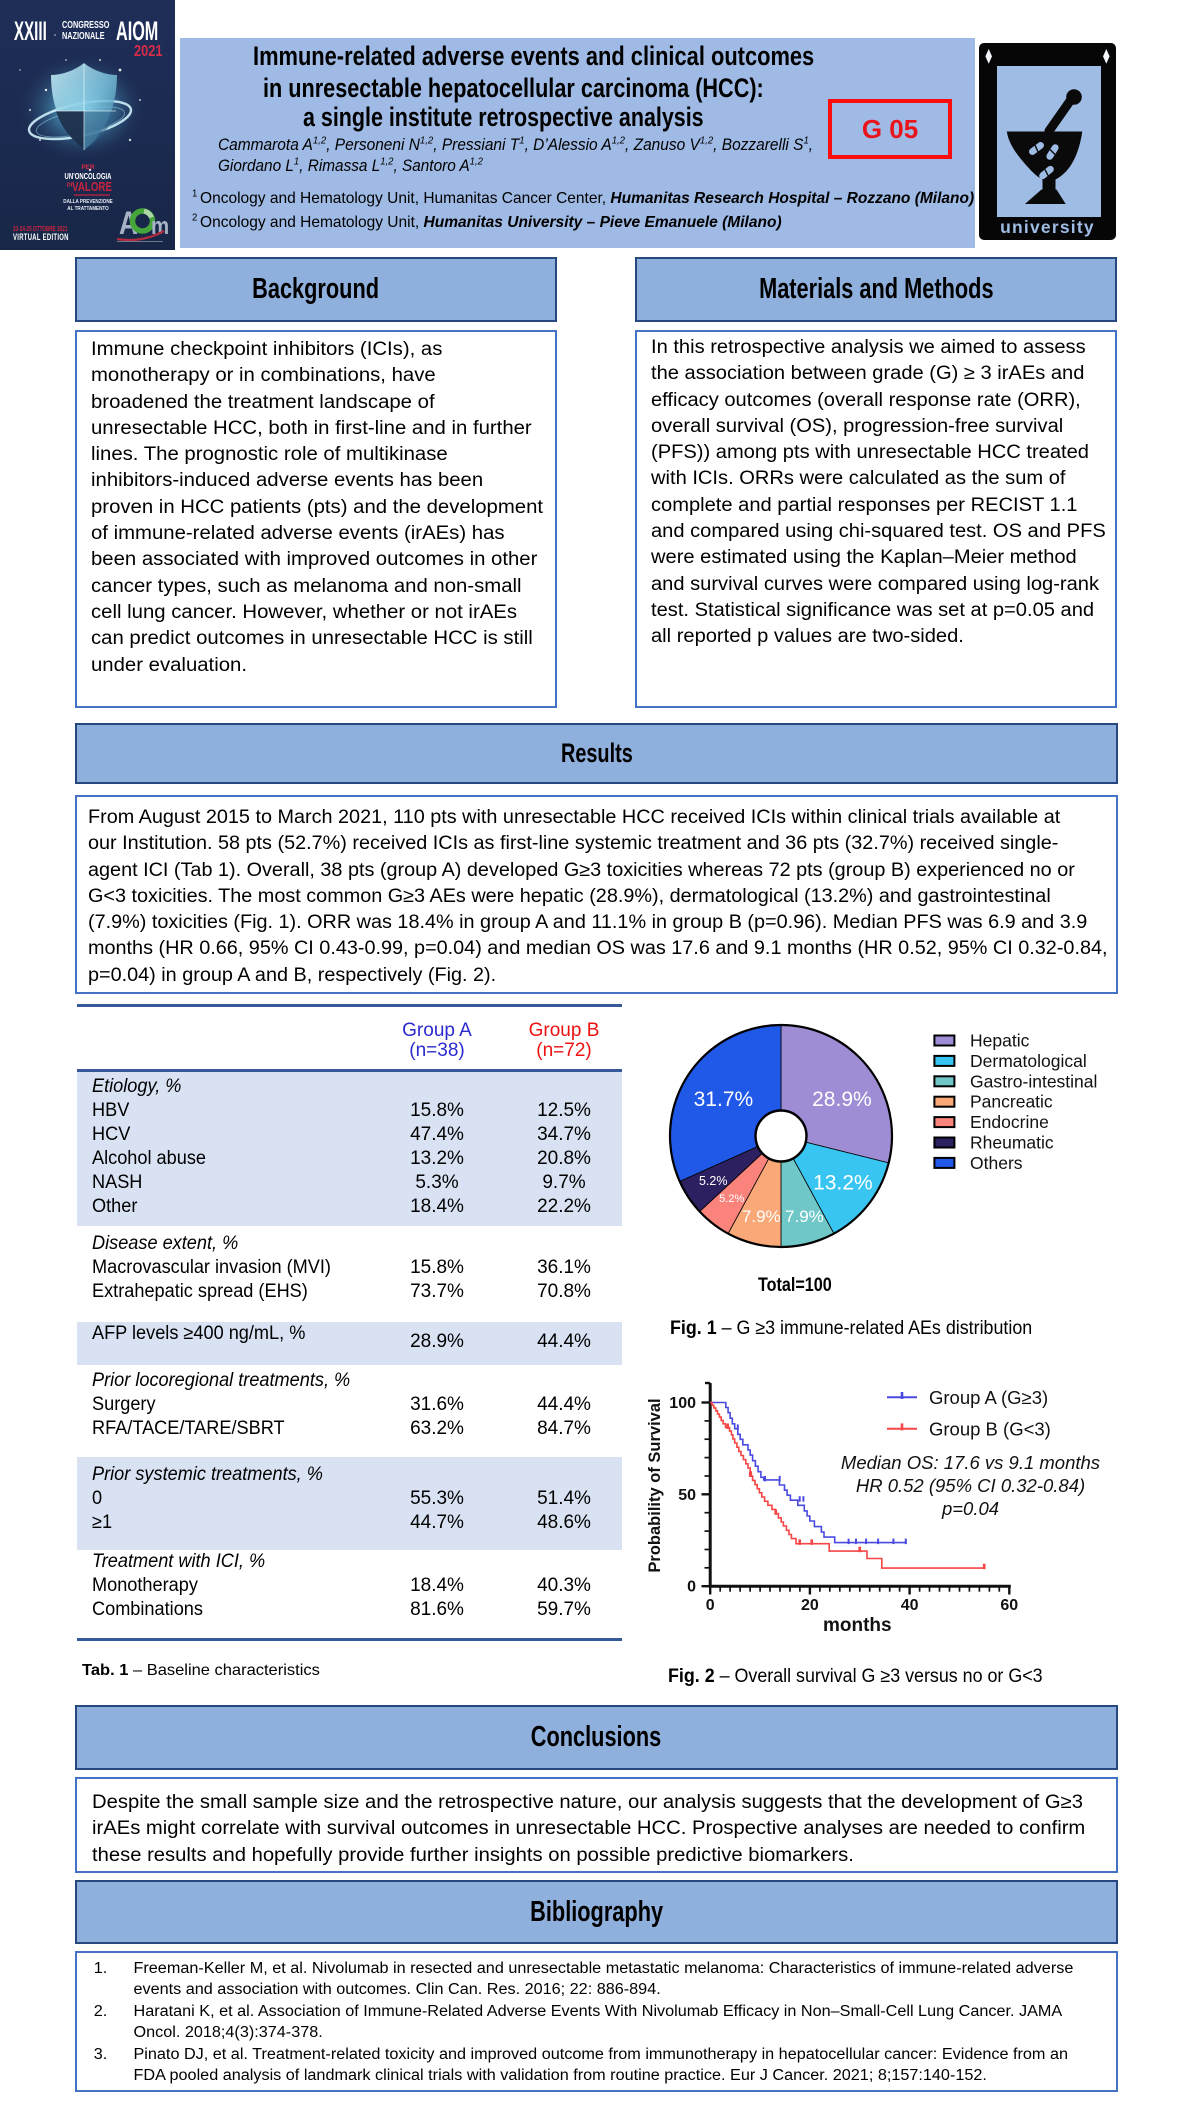 The width and height of the screenshot is (1192, 2120). What do you see at coordinates (40, 229) in the screenshot?
I see `svg-text: 23-24-25 OTTOBRE 2021` at bounding box center [40, 229].